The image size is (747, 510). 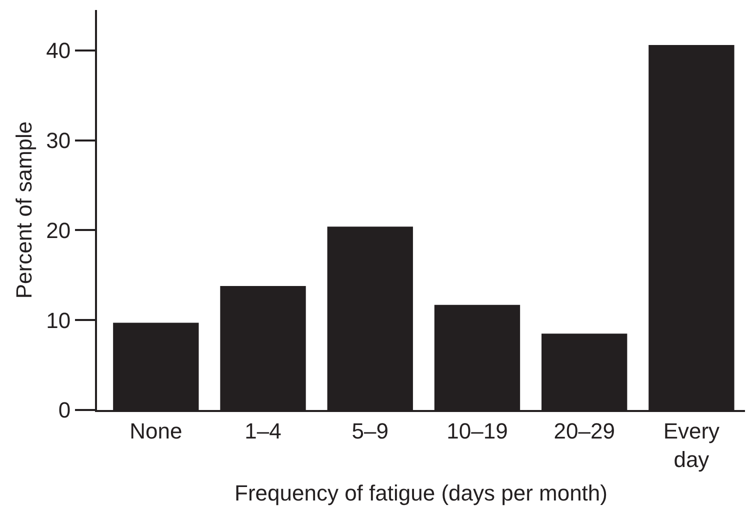 I want to click on y-tick-label: 0, so click(x=64, y=410).